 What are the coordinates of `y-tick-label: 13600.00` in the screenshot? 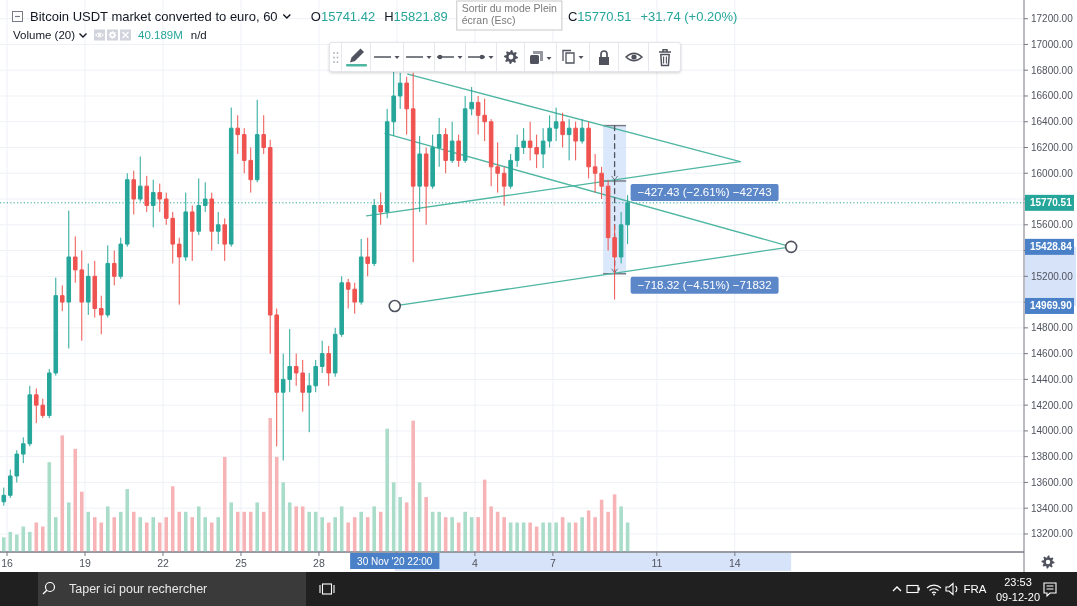 It's located at (1052, 482).